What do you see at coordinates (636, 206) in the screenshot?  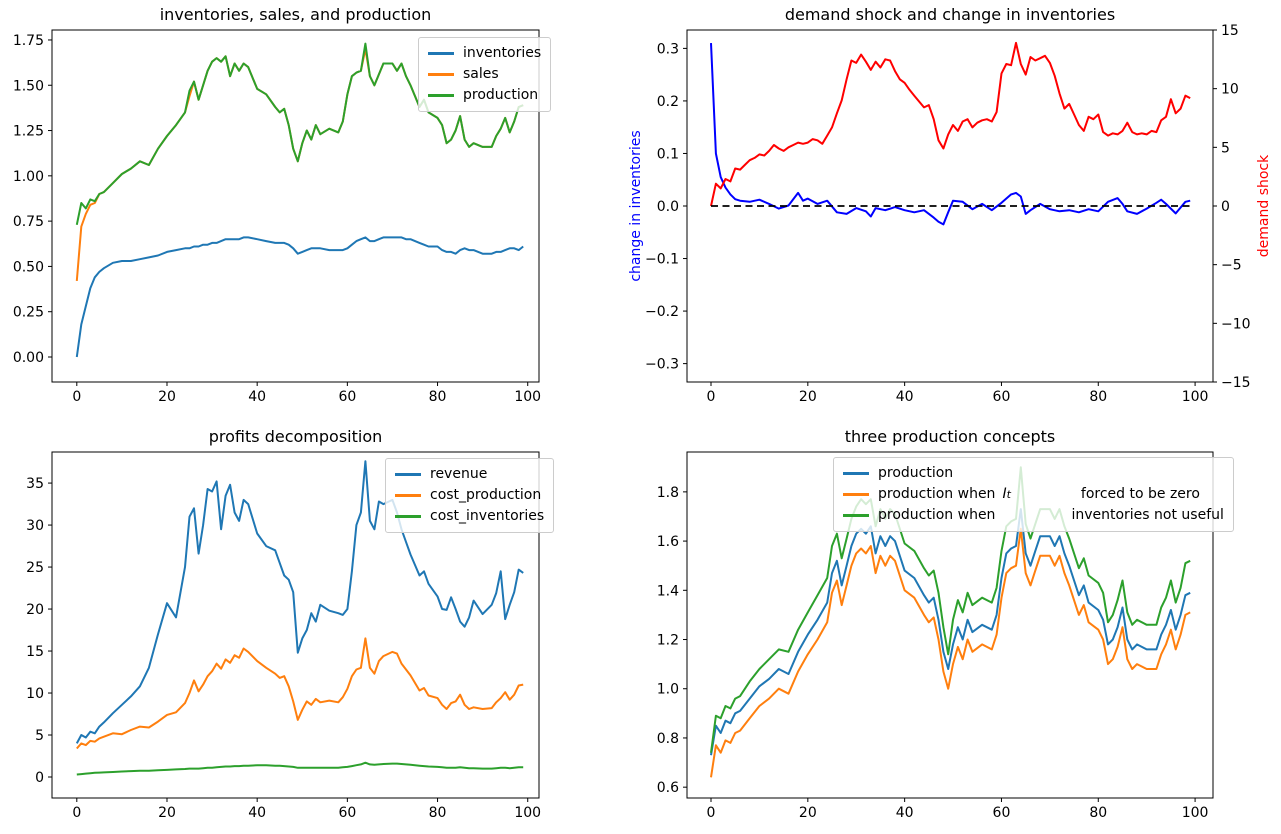 I see `y-axis-label-change-in-inventories: change in inventories` at bounding box center [636, 206].